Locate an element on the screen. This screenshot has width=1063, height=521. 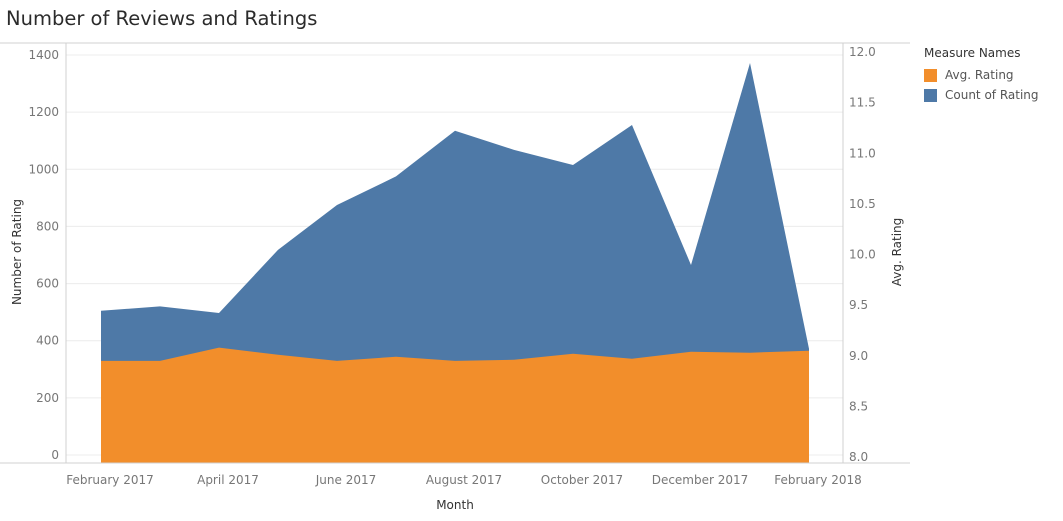
legend-item-count-of-rating: Count of Rating is located at coordinates (981, 95).